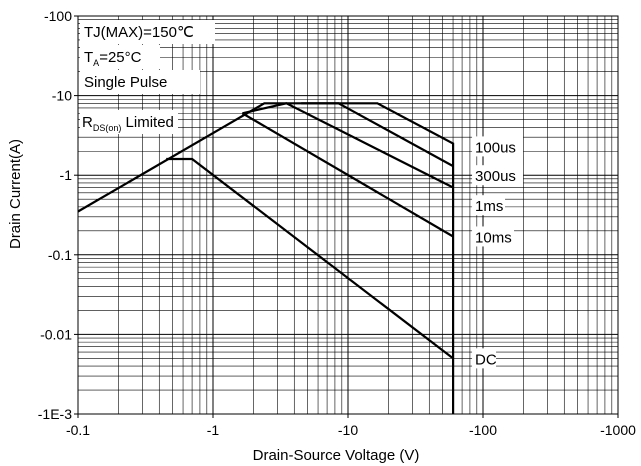 The height and width of the screenshot is (466, 641). Describe the element at coordinates (58, 215) in the screenshot. I see `y-tick-labels: -100 -10 -1 -0.1 -0.01 -1E-3` at that location.